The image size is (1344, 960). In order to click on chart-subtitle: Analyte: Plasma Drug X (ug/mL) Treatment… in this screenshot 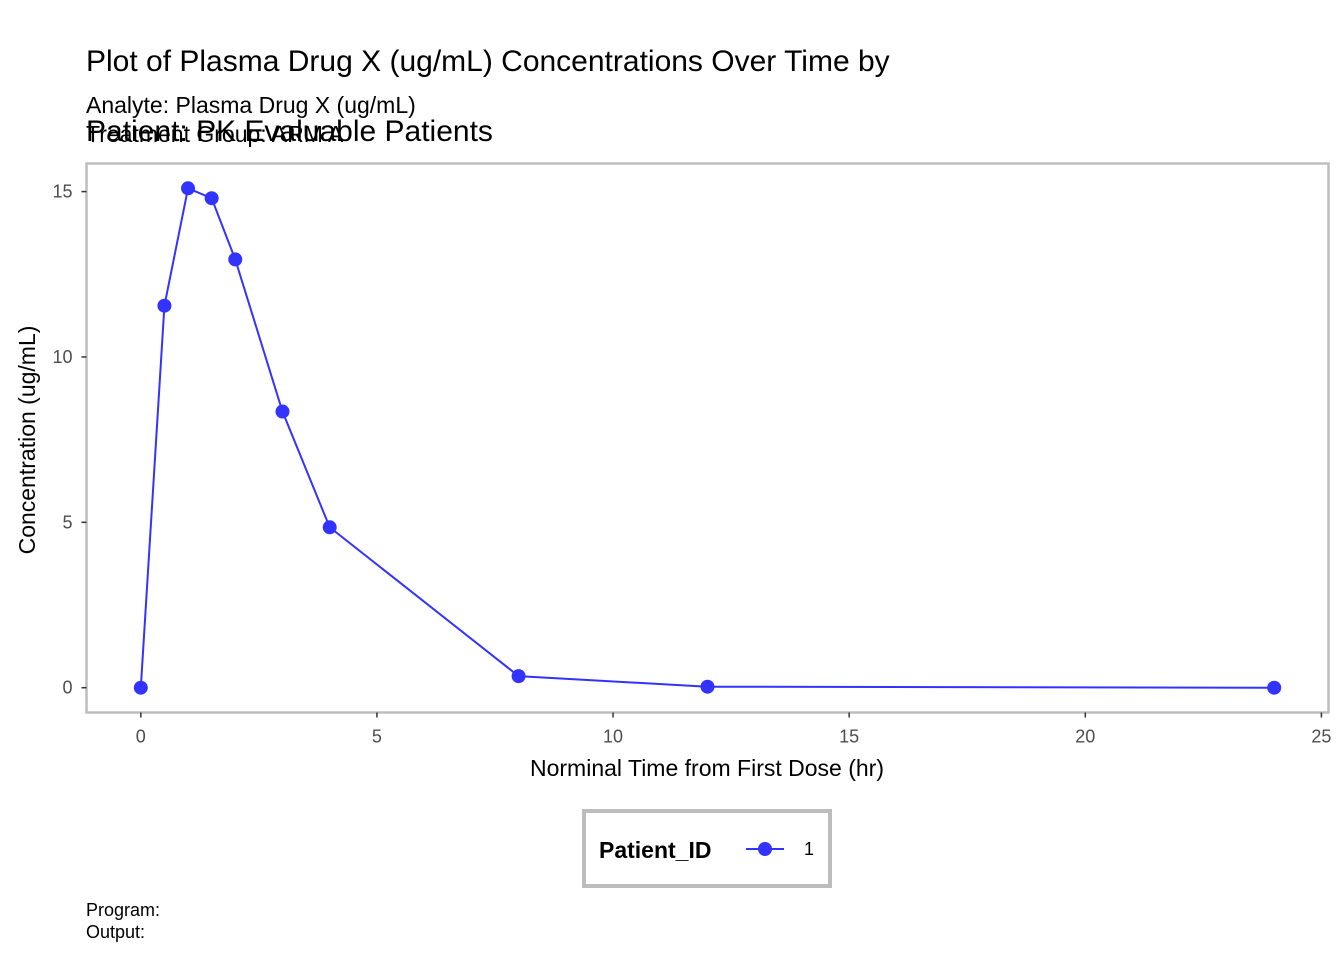, I will do `click(251, 120)`.